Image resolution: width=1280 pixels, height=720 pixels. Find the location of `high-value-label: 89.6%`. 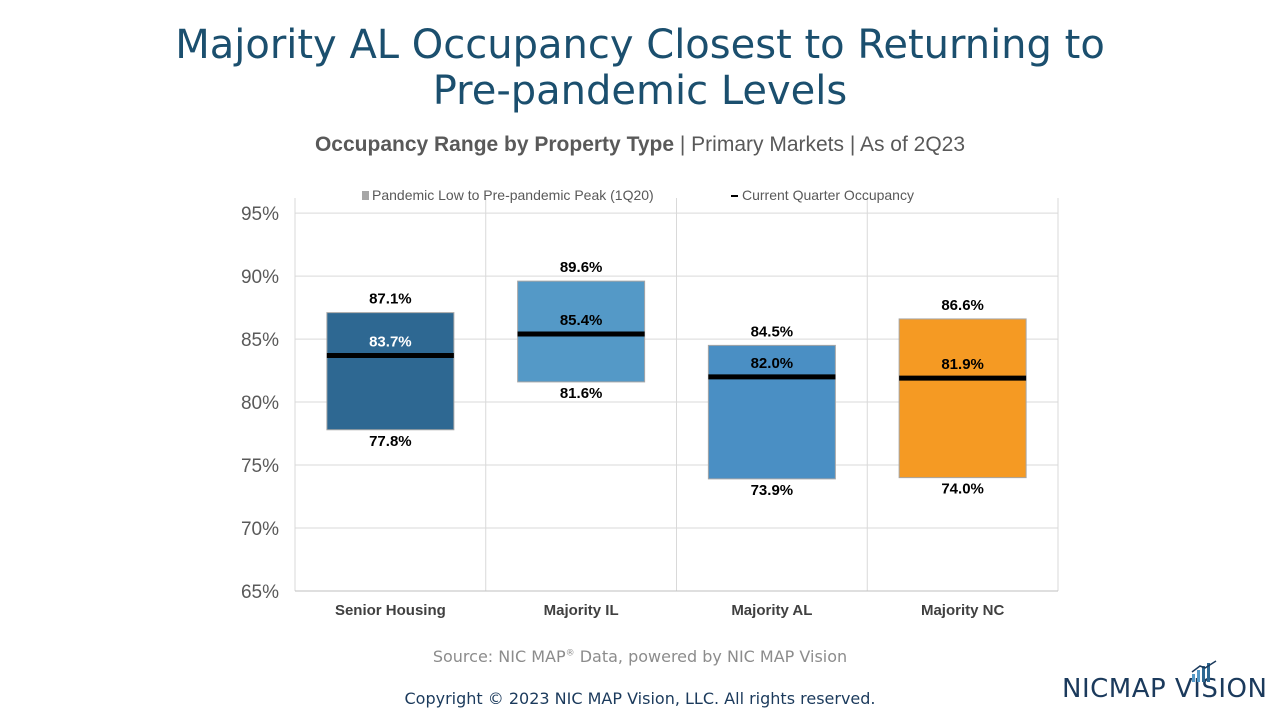

high-value-label: 89.6% is located at coordinates (581, 267).